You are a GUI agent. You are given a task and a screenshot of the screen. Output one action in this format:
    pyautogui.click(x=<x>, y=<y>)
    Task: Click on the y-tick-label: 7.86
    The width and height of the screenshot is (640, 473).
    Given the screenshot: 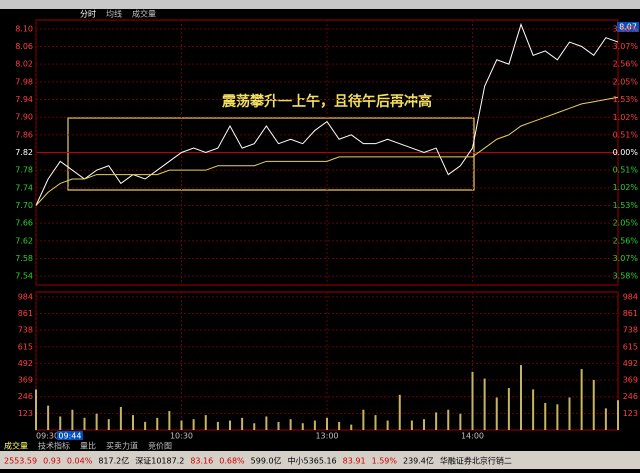 What is the action you would take?
    pyautogui.click(x=24, y=134)
    